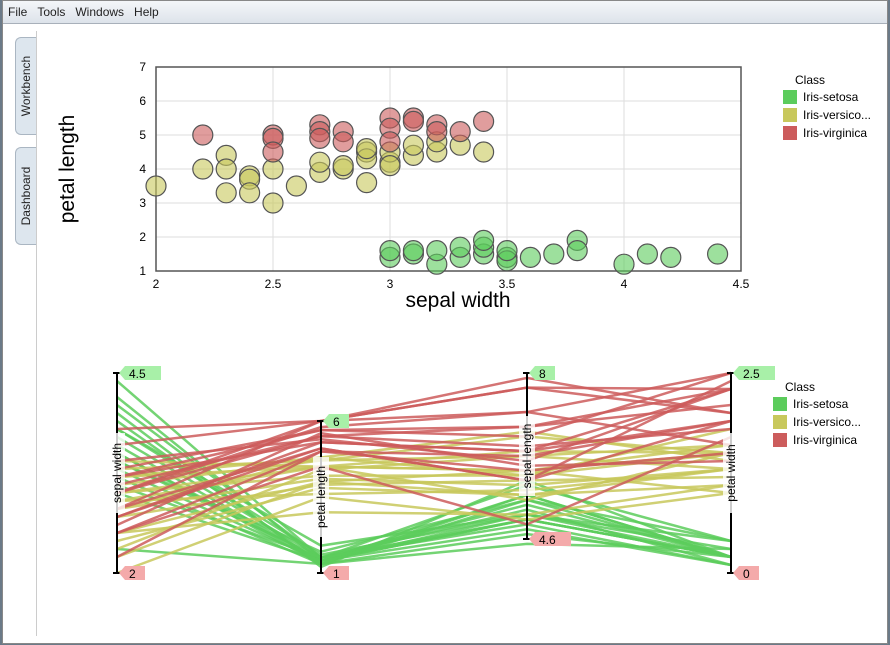  I want to click on y-tick-label: 6, so click(142, 101).